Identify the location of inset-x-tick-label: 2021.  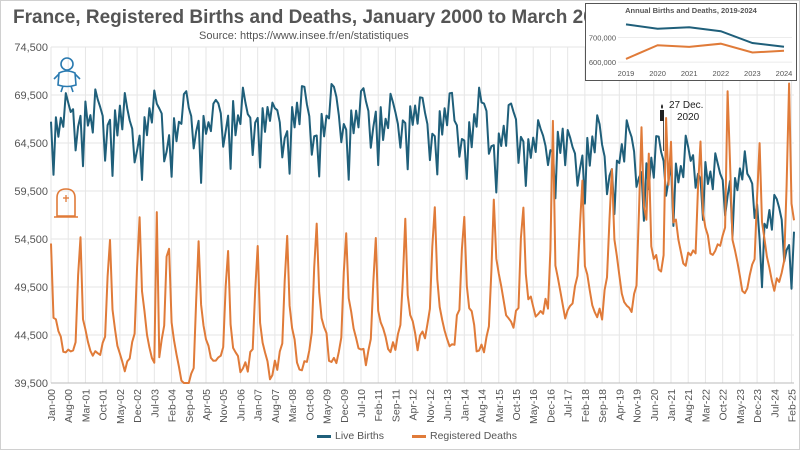
(689, 73).